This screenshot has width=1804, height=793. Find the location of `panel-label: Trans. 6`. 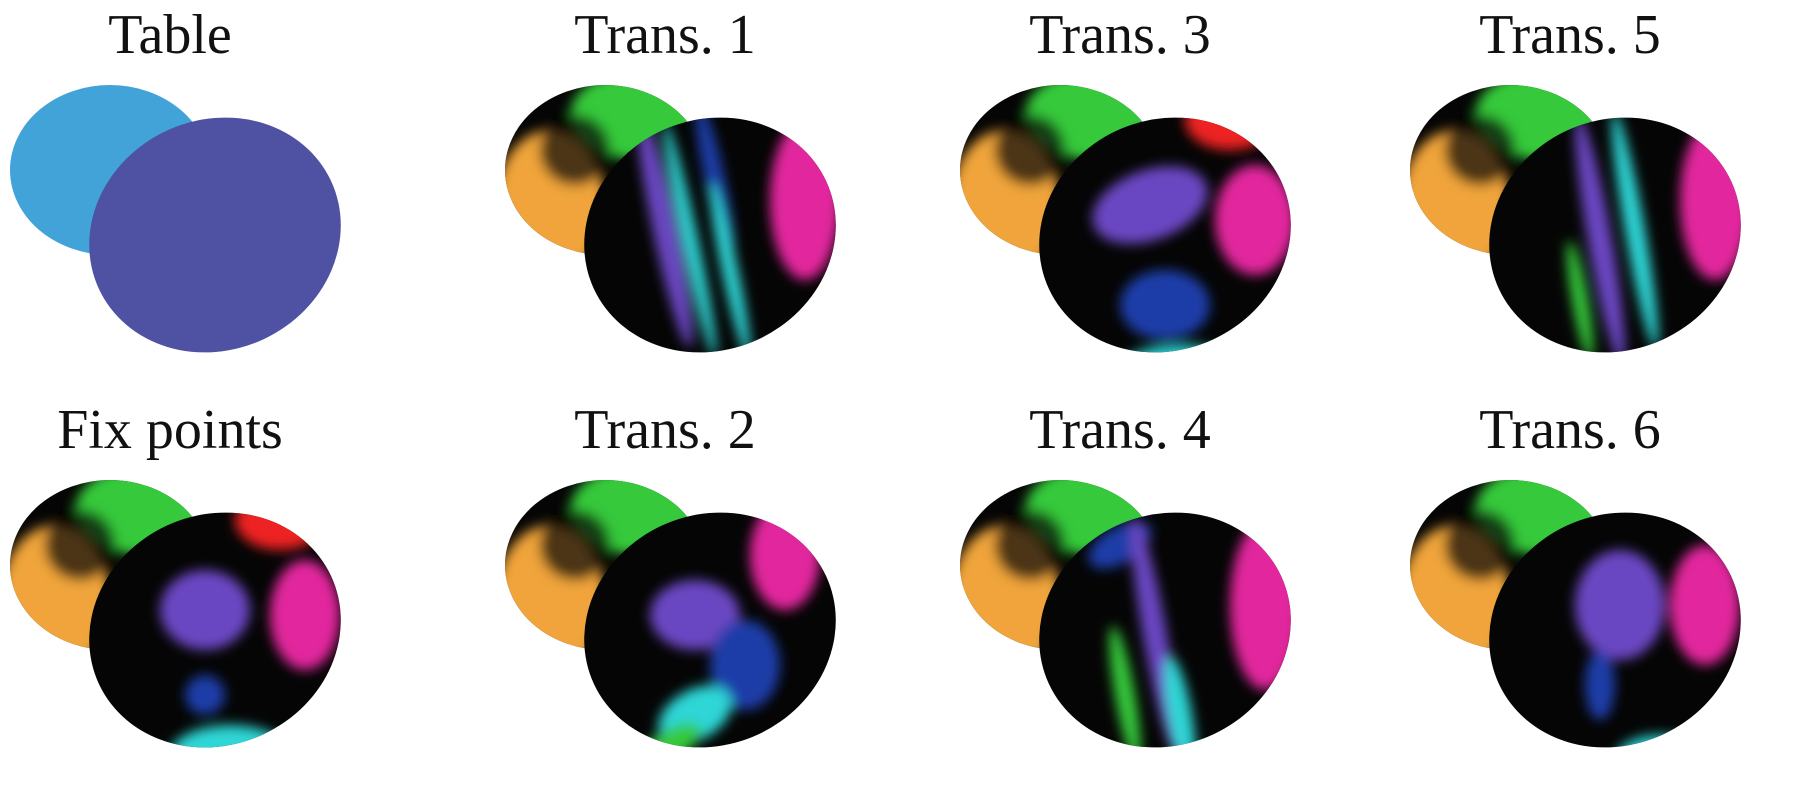

panel-label: Trans. 6 is located at coordinates (1570, 430).